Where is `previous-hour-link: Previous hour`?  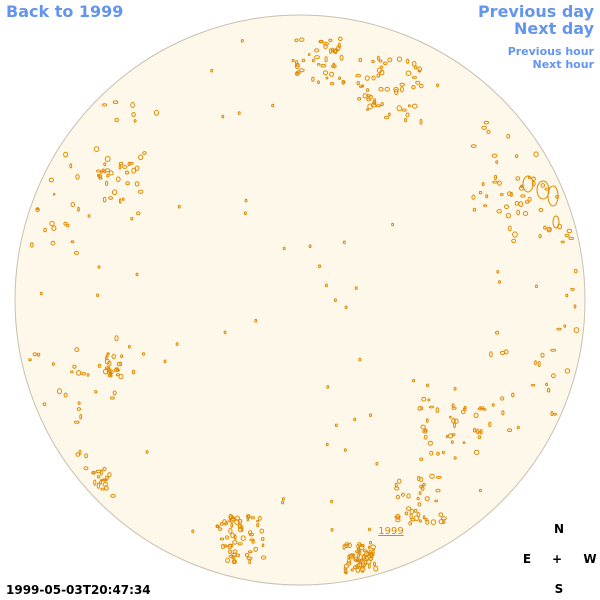
previous-hour-link: Previous hour is located at coordinates (550, 51).